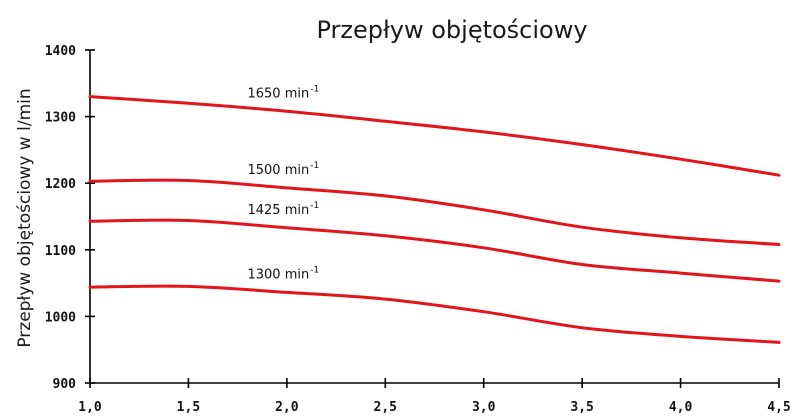 The image size is (801, 420). Describe the element at coordinates (484, 407) in the screenshot. I see `x-tick-label: 3,0` at that location.